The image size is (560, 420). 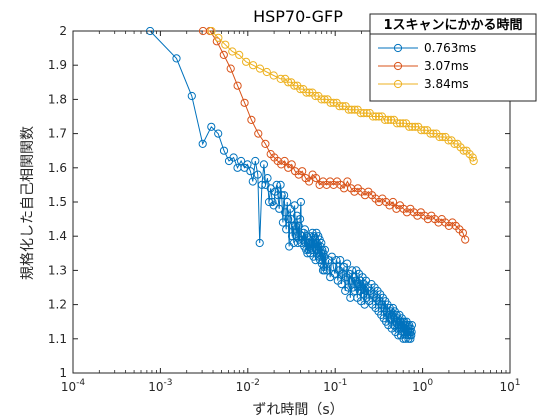 What do you see at coordinates (57, 270) in the screenshot?
I see `y-tick-label: 1.3` at bounding box center [57, 270].